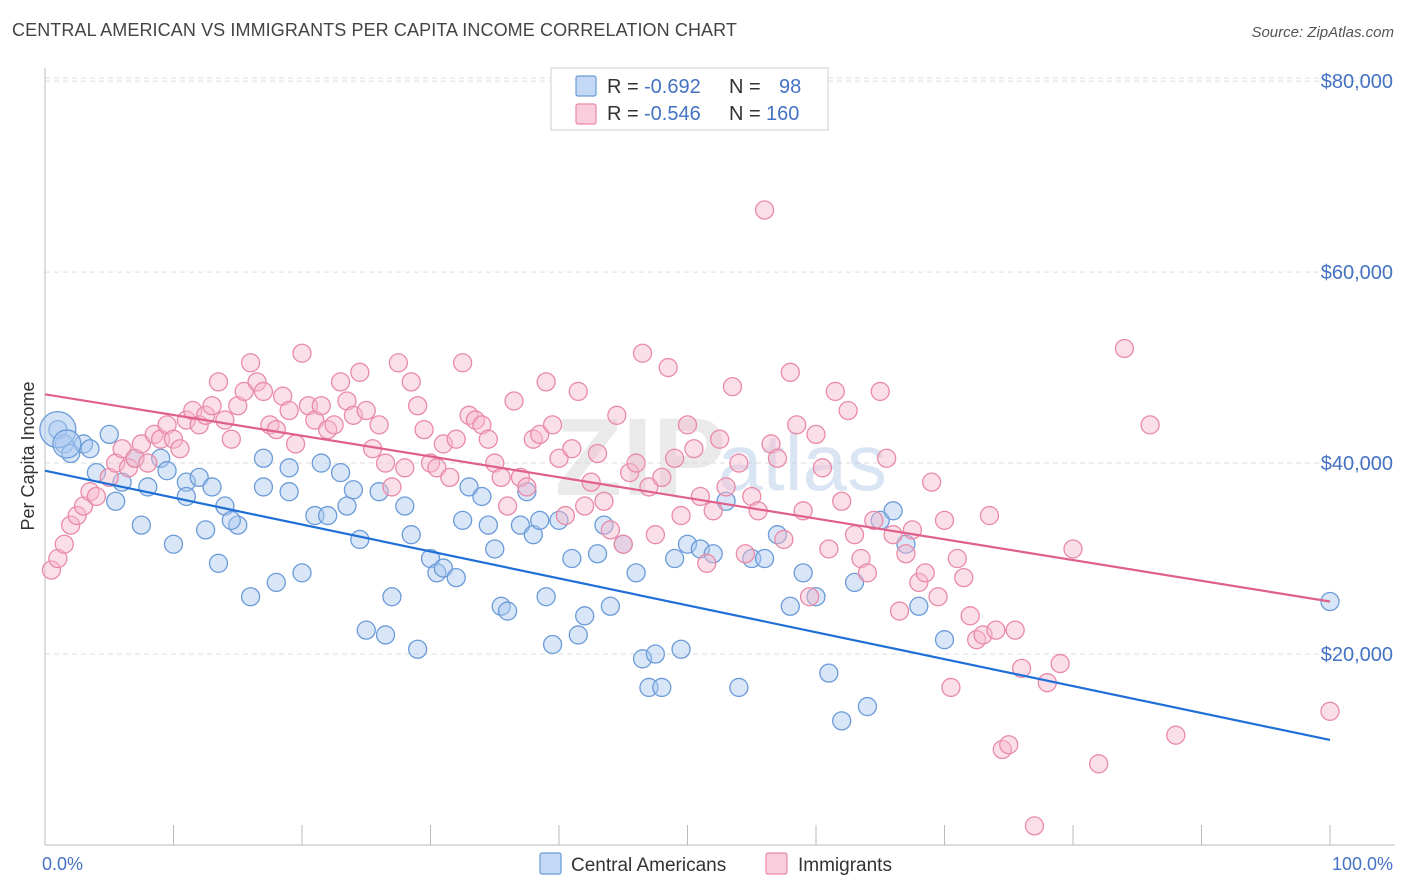 Image resolution: width=1406 pixels, height=892 pixels. I want to click on y-tick-labels: $20,000 $40,000 $60,000 $80,000, so click(1357, 368).